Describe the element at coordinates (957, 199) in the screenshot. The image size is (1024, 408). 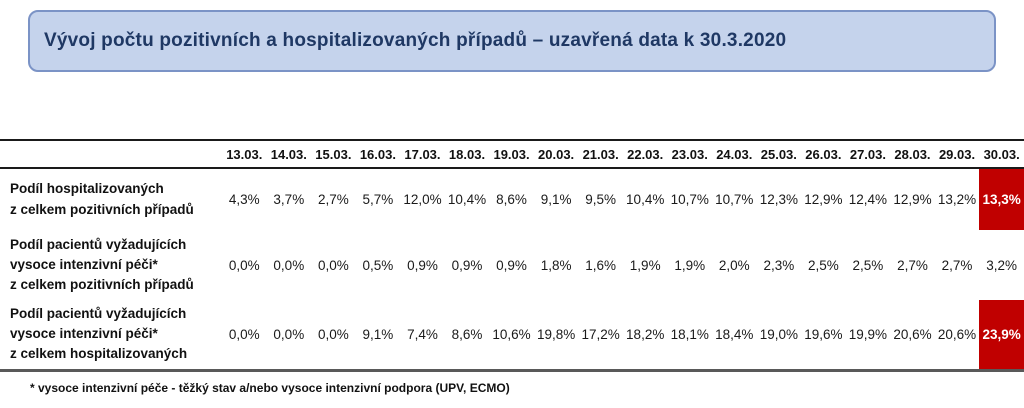
I see `value-cell: 13,2%` at that location.